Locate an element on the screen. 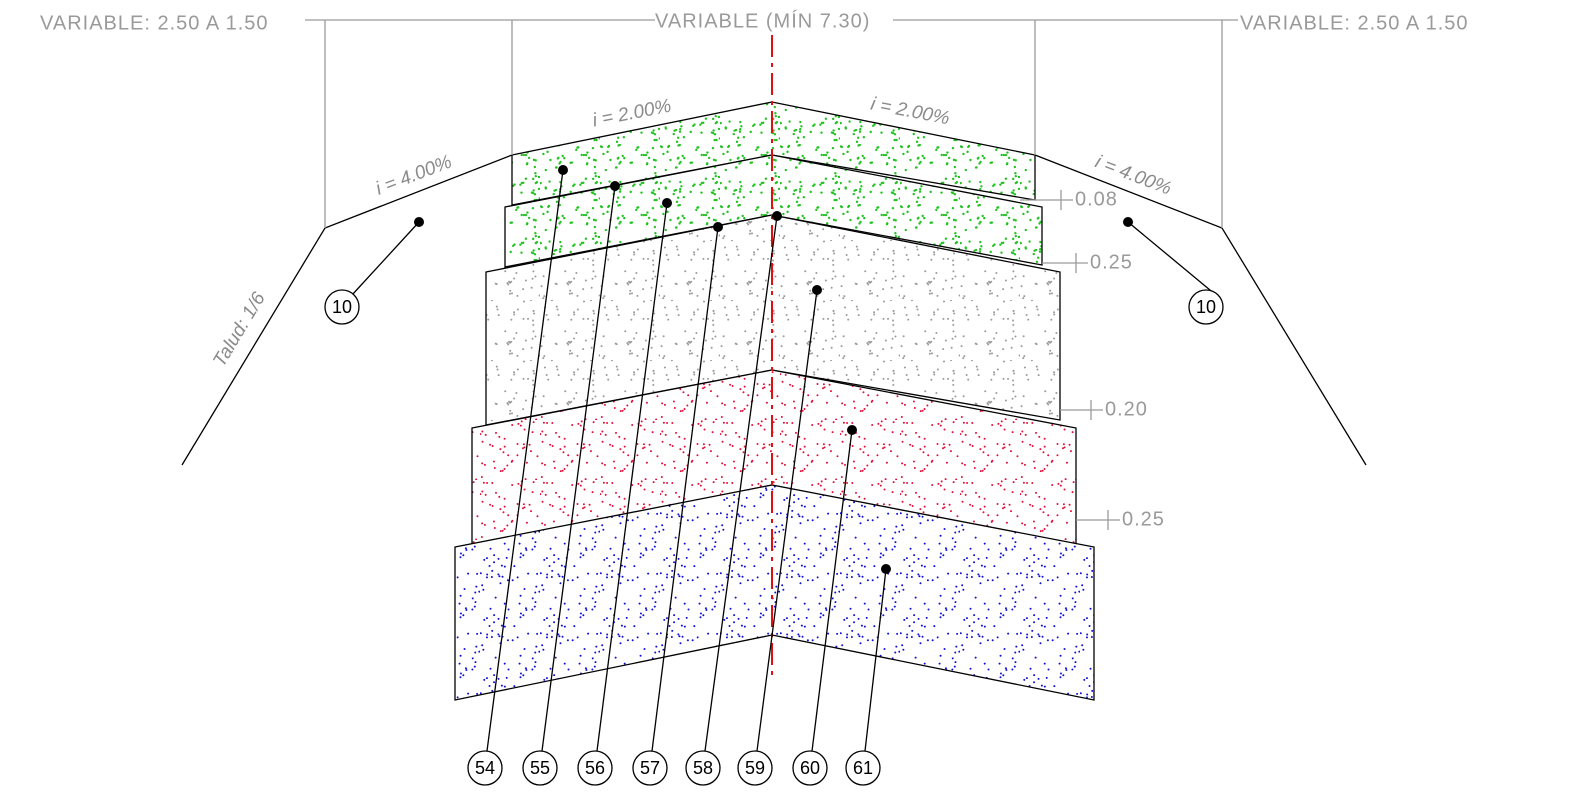 This screenshot has width=1582, height=798. callout-label: 56 is located at coordinates (595, 768).